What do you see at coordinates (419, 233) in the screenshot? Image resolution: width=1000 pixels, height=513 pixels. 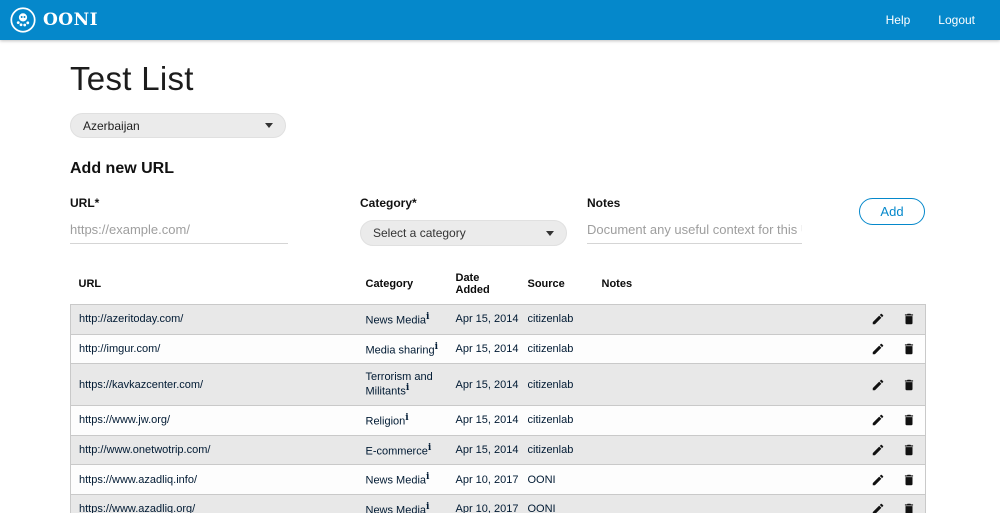 I see `category-select-value: Select a category` at bounding box center [419, 233].